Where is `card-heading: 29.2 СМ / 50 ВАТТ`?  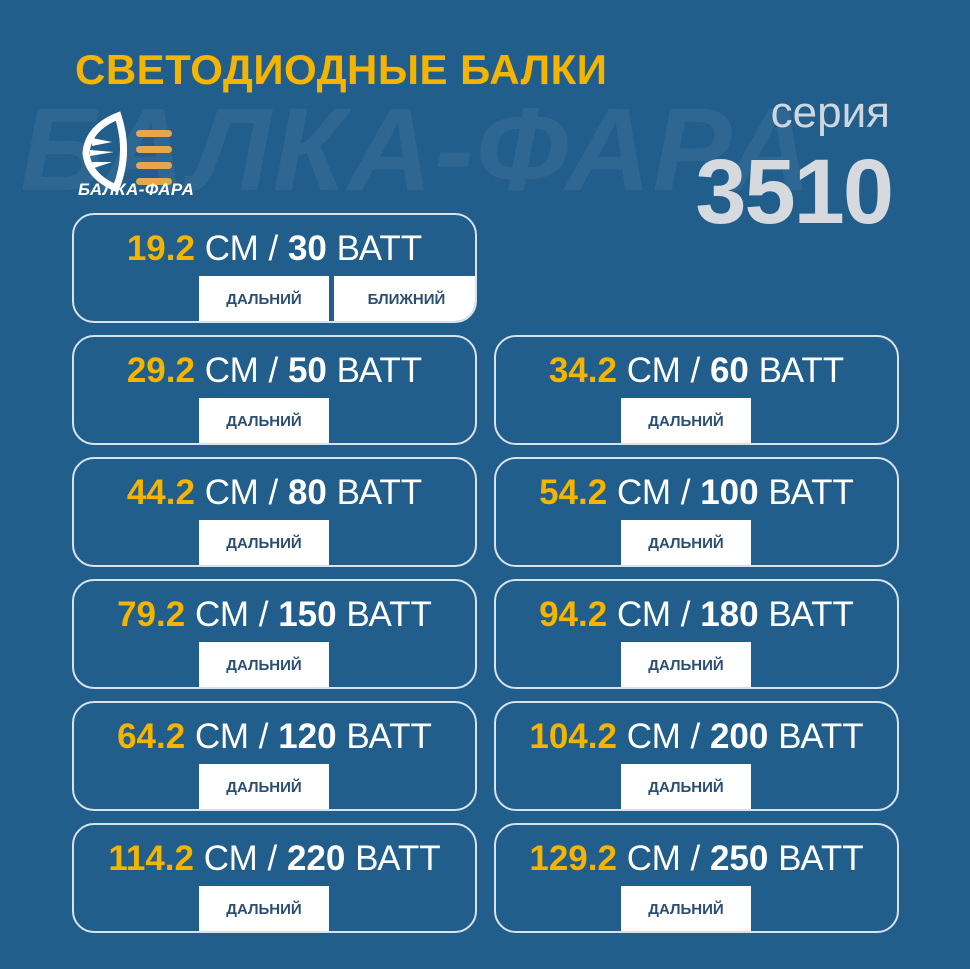
card-heading: 29.2 СМ / 50 ВАТТ is located at coordinates (274, 371).